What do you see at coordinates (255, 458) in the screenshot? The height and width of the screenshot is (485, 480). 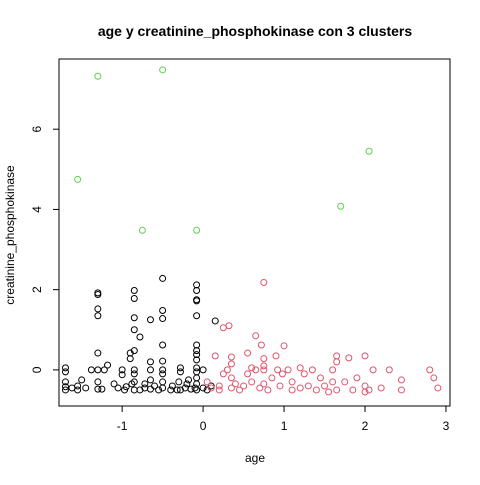 I see `x-axis-label: age` at bounding box center [255, 458].